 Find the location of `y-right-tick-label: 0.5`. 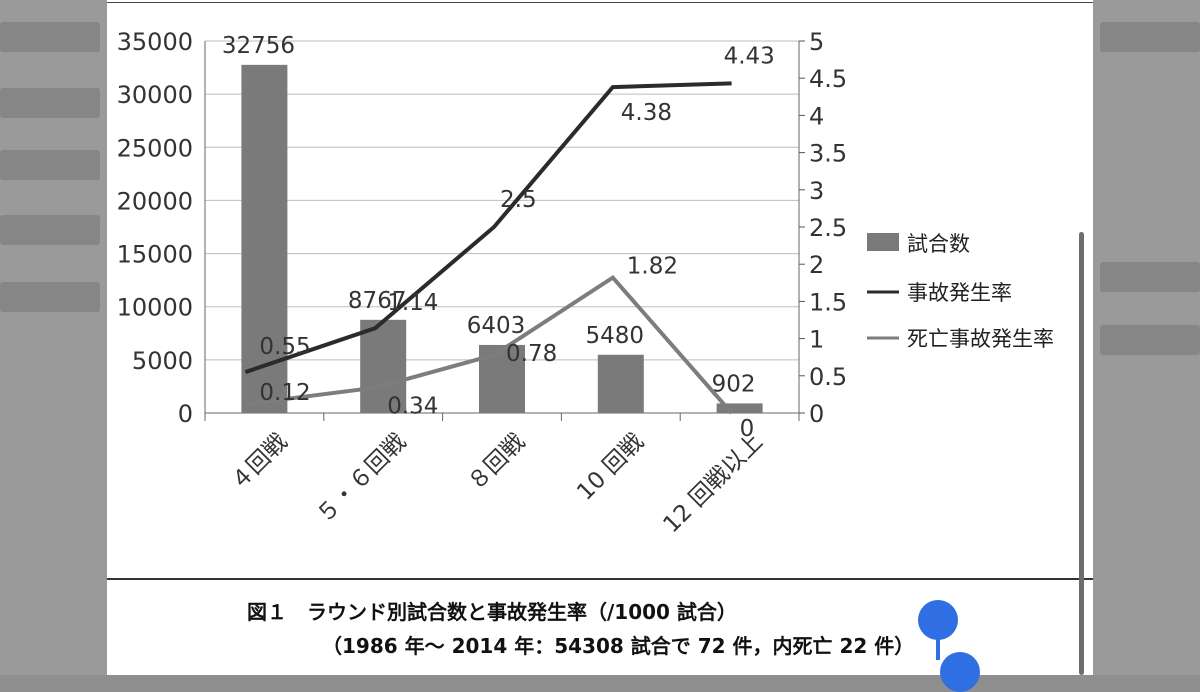

y-right-tick-label: 0.5 is located at coordinates (828, 377).